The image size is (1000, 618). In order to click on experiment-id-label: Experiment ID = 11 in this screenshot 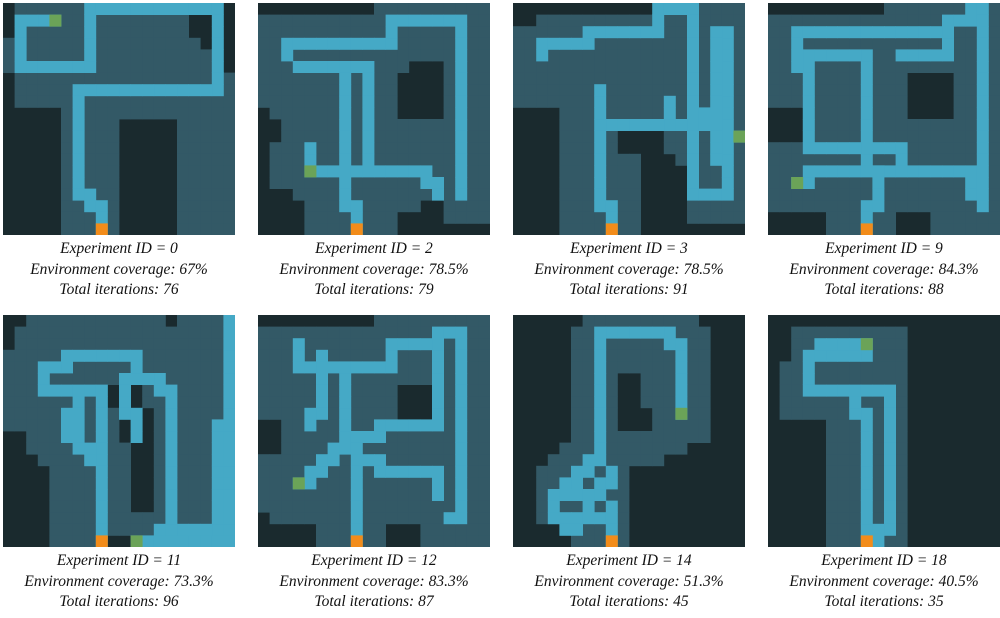, I will do `click(119, 560)`.